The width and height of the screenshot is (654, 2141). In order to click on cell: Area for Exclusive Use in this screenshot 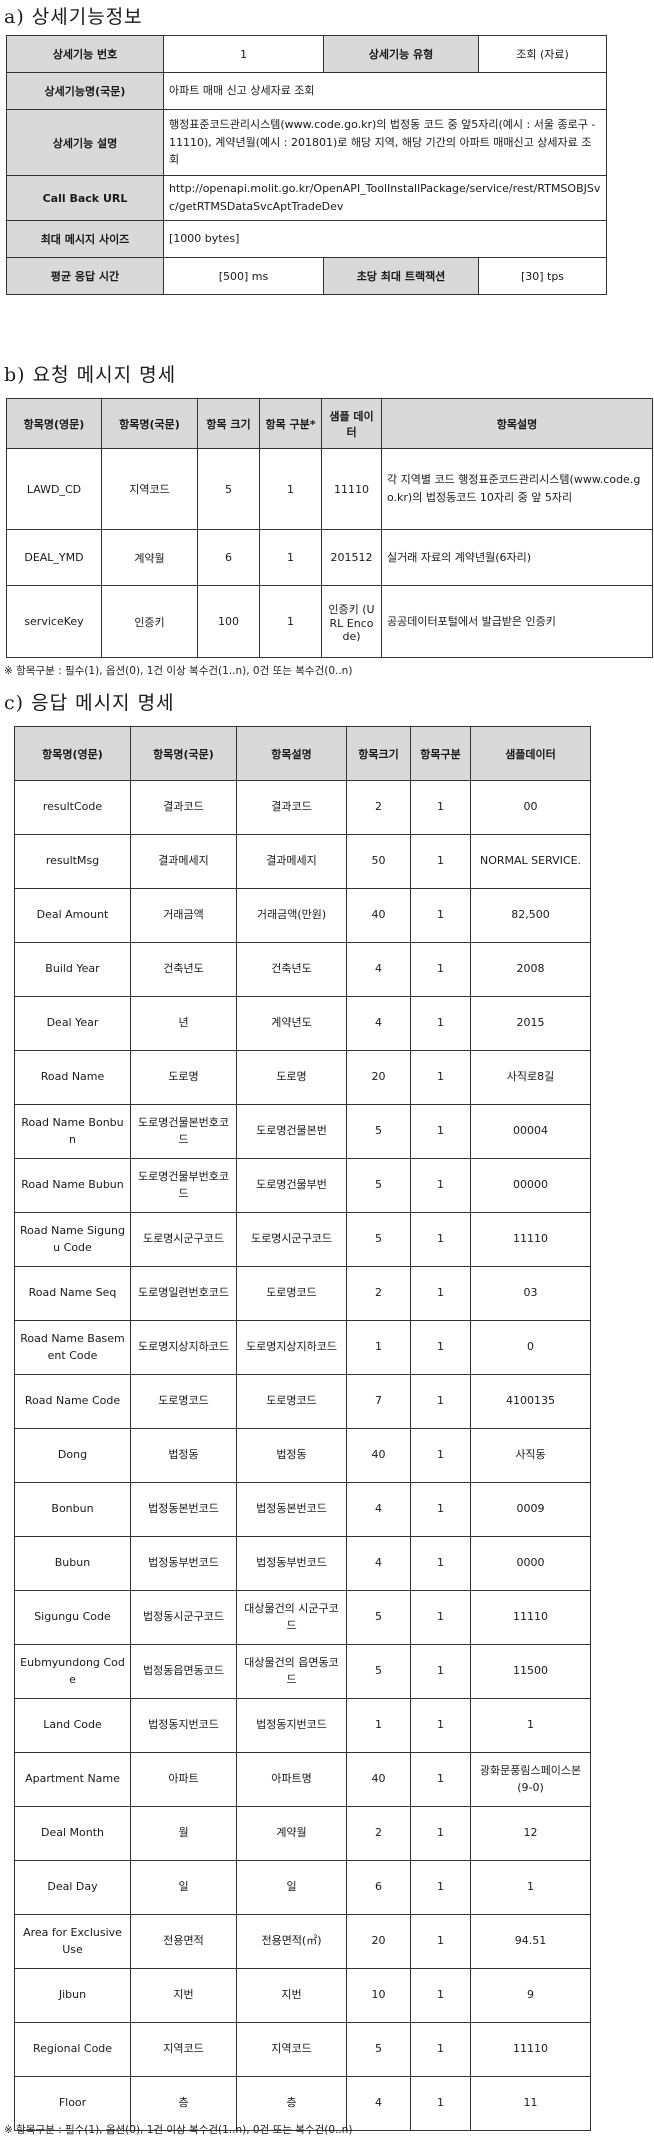, I will do `click(72, 1941)`.